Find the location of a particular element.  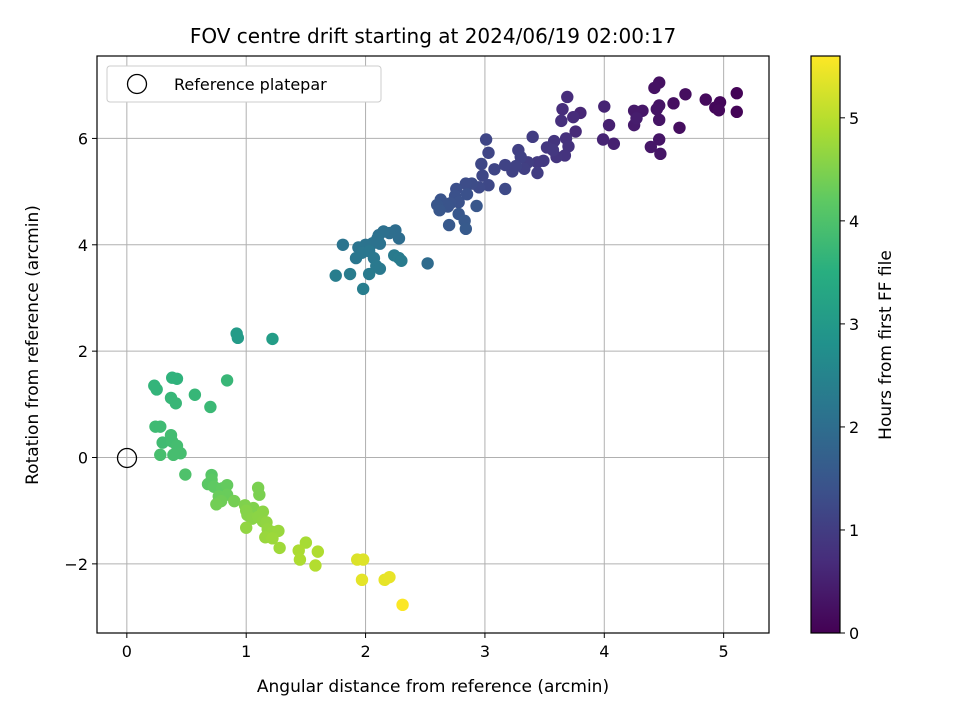

y-axis-label: Rotation from reference (arcmin) is located at coordinates (33, 345).